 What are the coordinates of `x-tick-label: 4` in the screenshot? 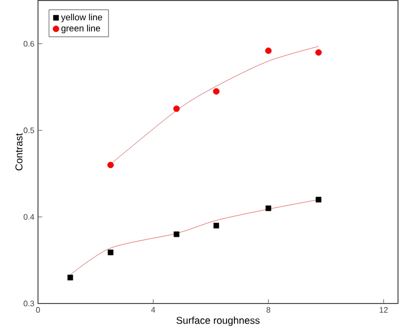 It's located at (153, 310).